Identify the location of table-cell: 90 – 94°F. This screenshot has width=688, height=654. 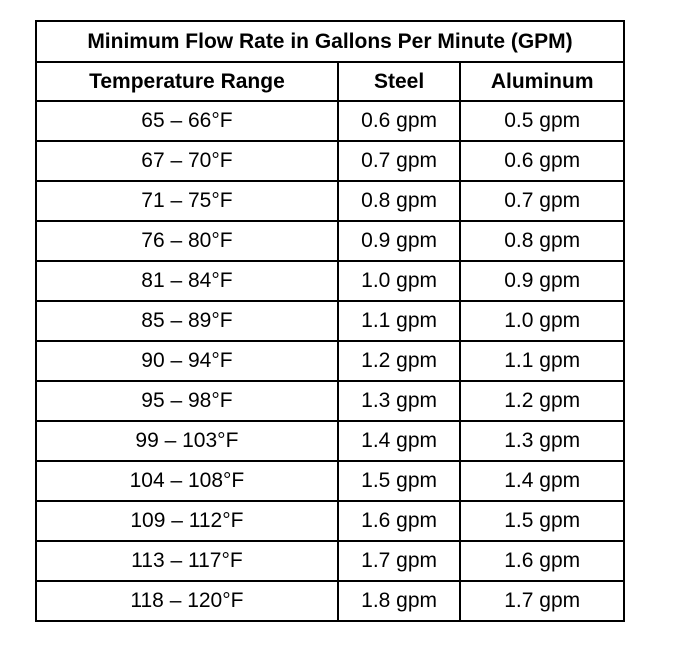
(187, 361).